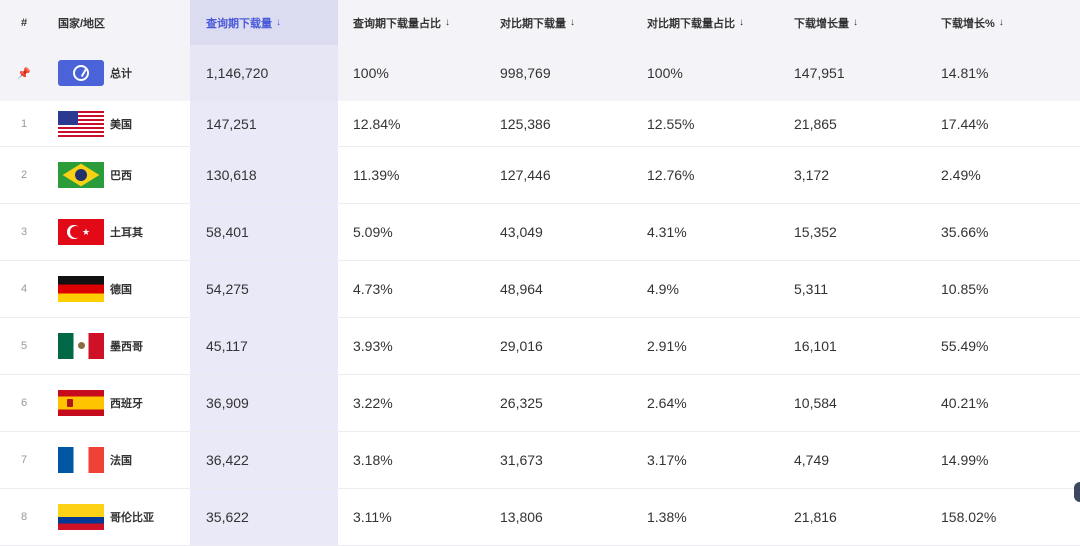 The width and height of the screenshot is (1080, 546). Describe the element at coordinates (961, 175) in the screenshot. I see `growth-pct: 2.49%` at that location.